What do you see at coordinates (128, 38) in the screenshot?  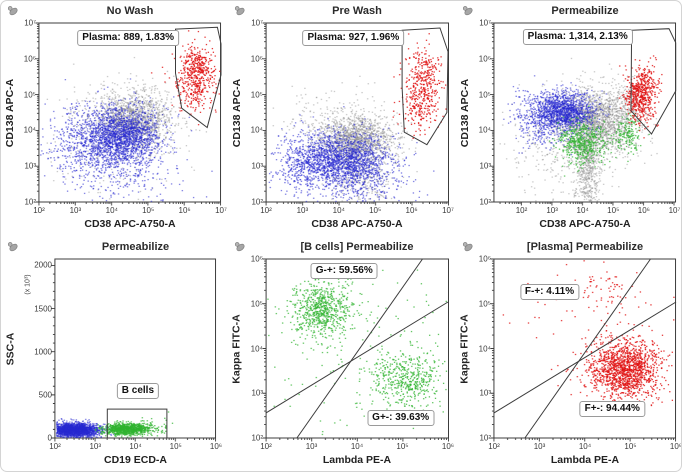 I see `gate-stat-label: Plasma: 889, 1.83%` at bounding box center [128, 38].